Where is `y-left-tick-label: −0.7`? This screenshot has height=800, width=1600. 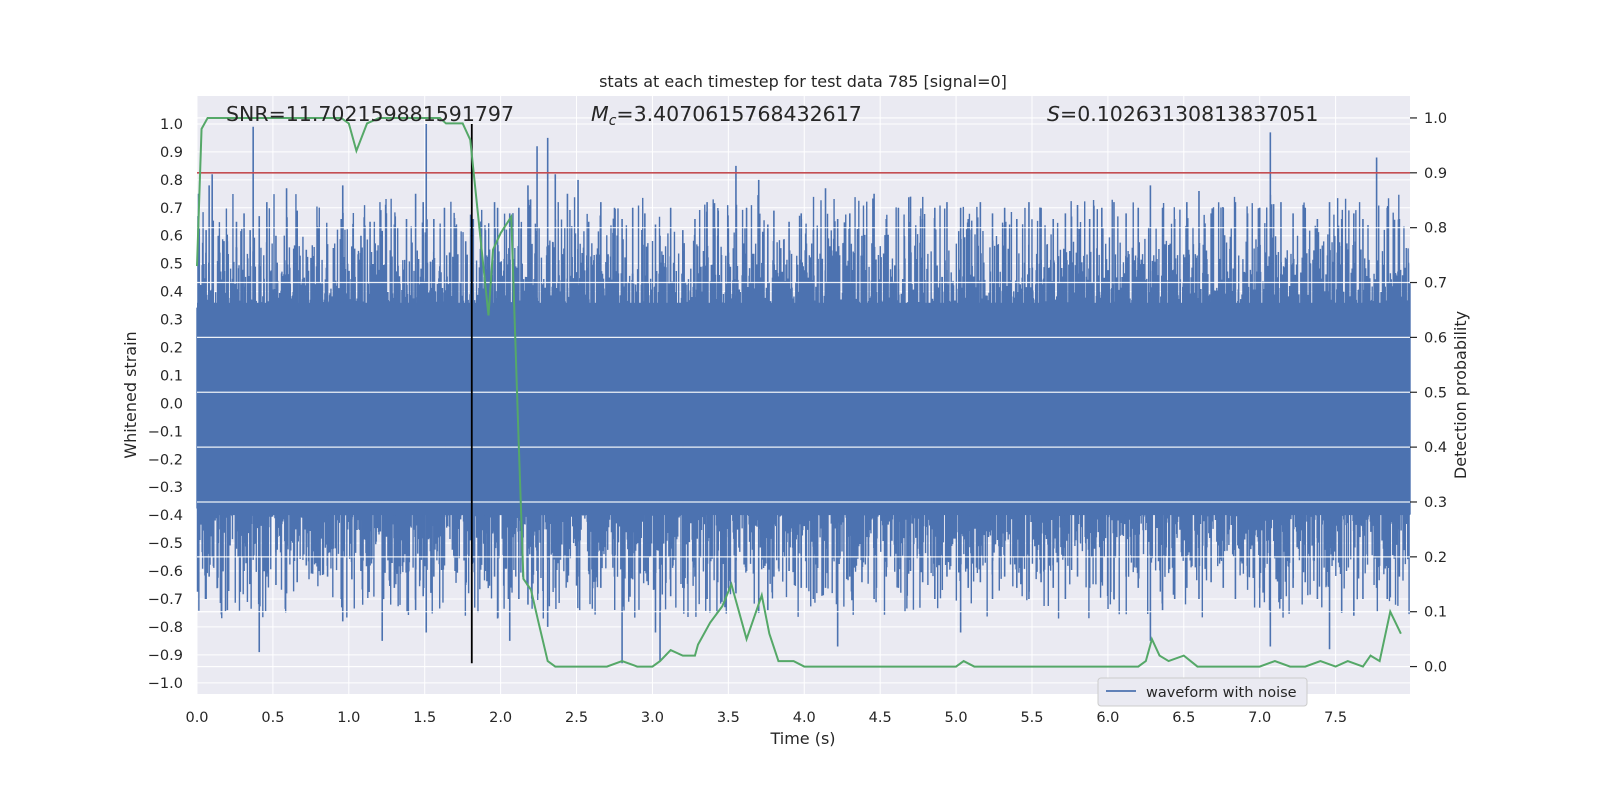 y-left-tick-label: −0.7 is located at coordinates (165, 600).